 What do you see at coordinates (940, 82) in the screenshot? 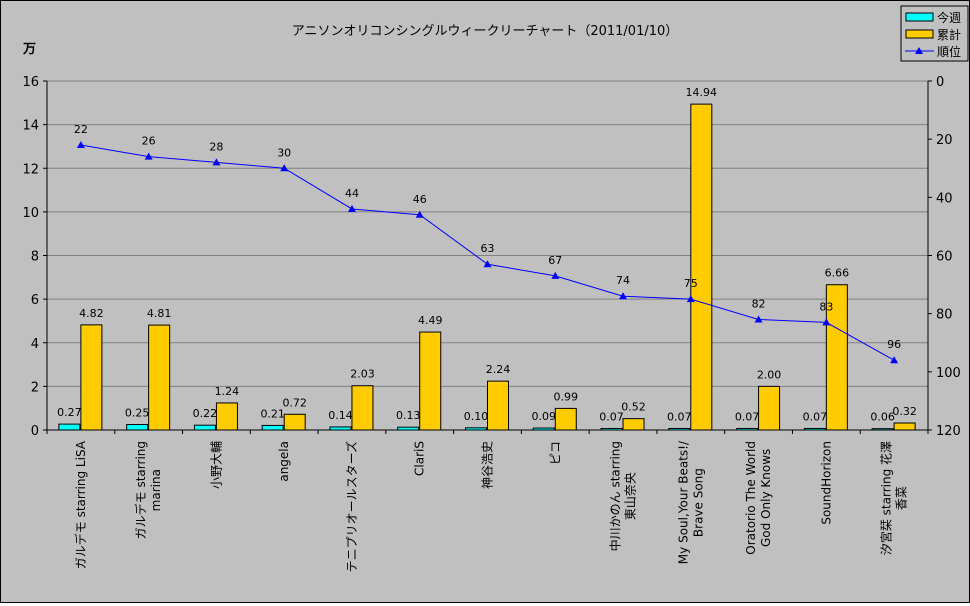
I see `y2-tick-label: 0` at bounding box center [940, 82].